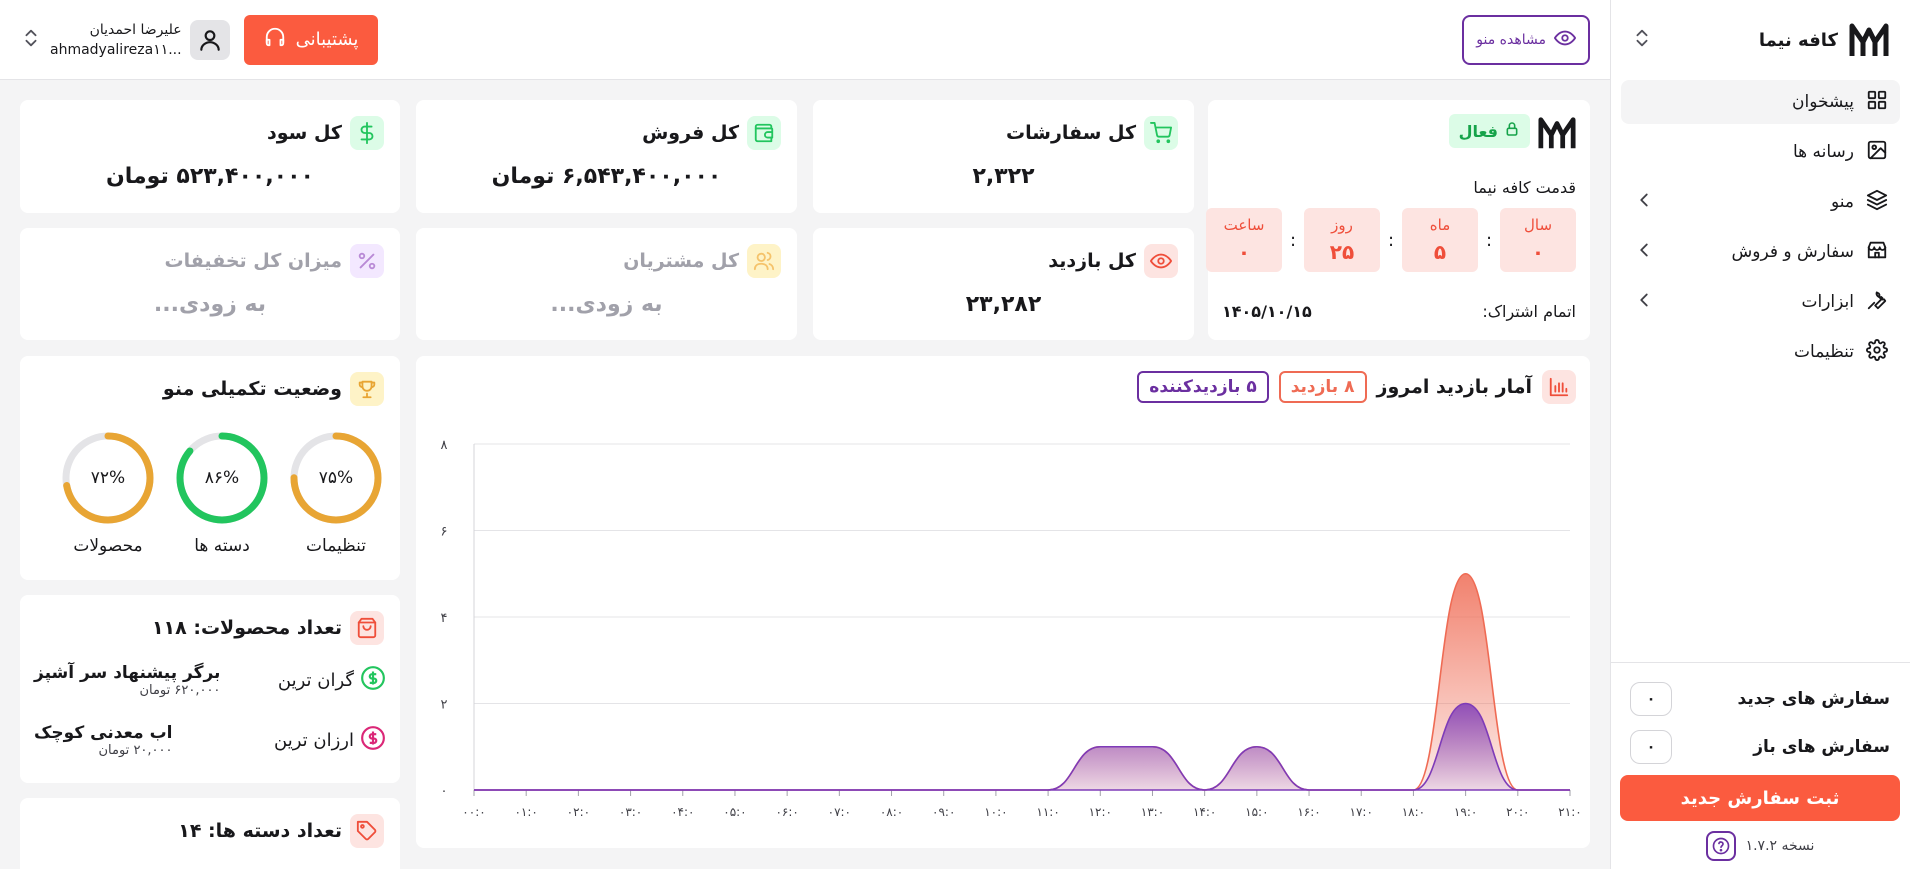  I want to click on brand-name: کافه نیما, so click(1798, 40).